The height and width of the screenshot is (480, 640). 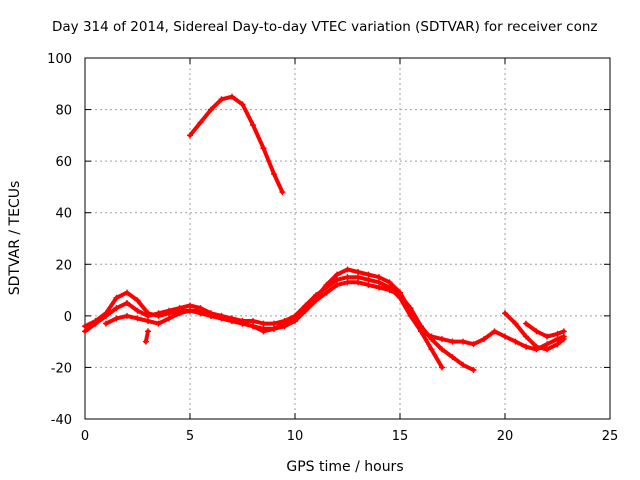 I want to click on x-tick-label: 15, so click(x=400, y=436).